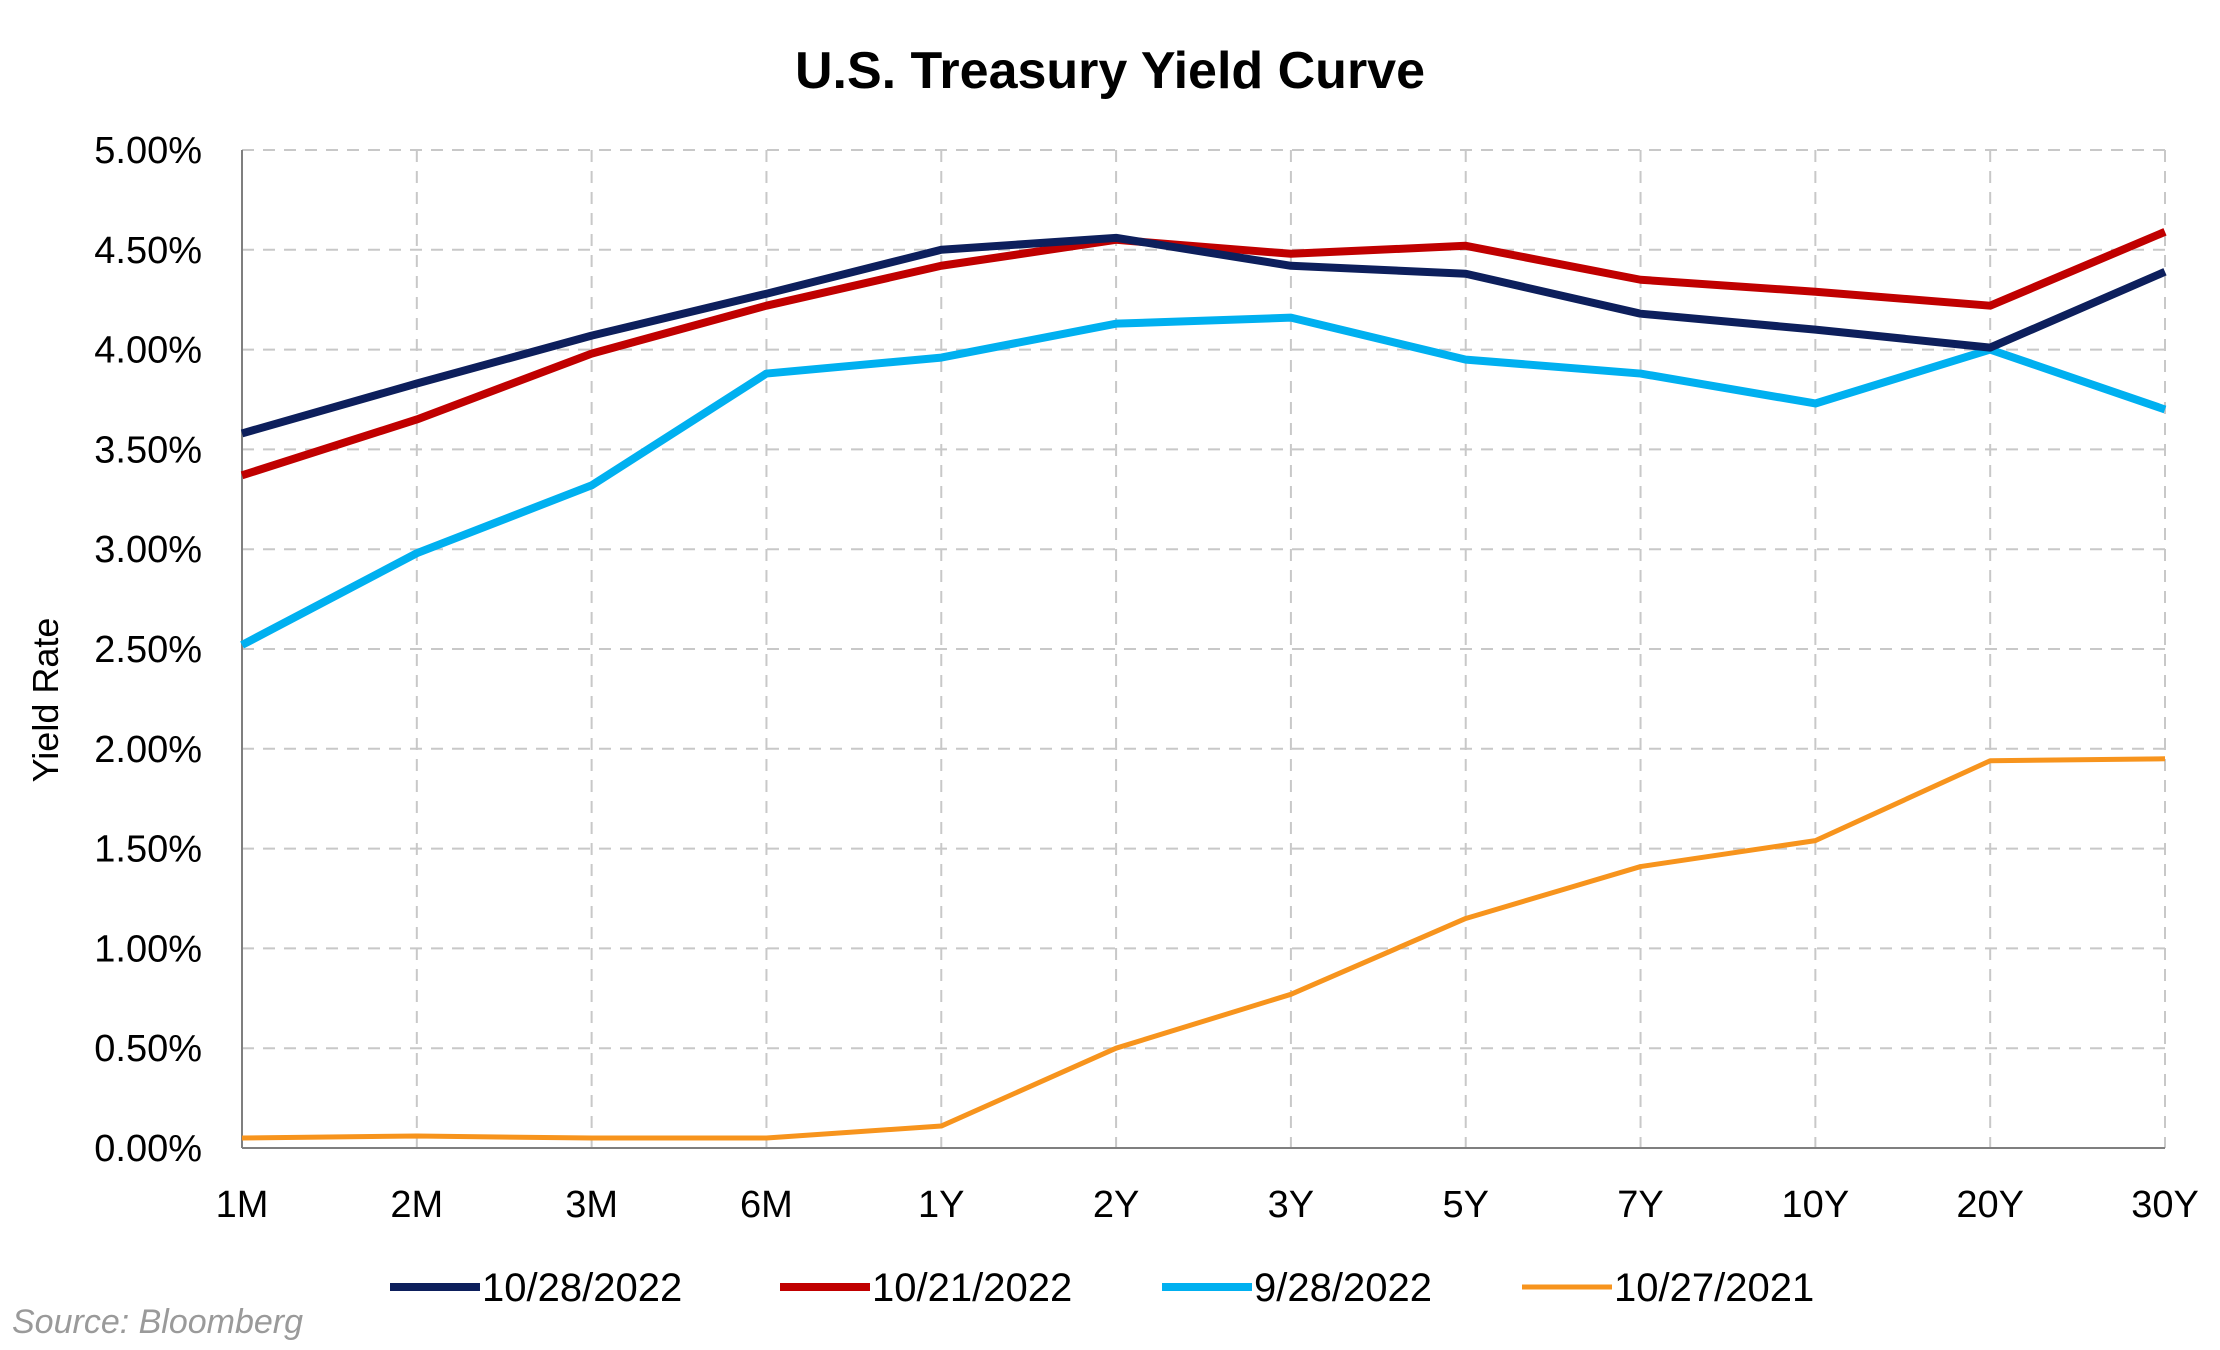 This screenshot has width=2220, height=1350. What do you see at coordinates (1990, 1205) in the screenshot?
I see `x-tick-label: 20Y` at bounding box center [1990, 1205].